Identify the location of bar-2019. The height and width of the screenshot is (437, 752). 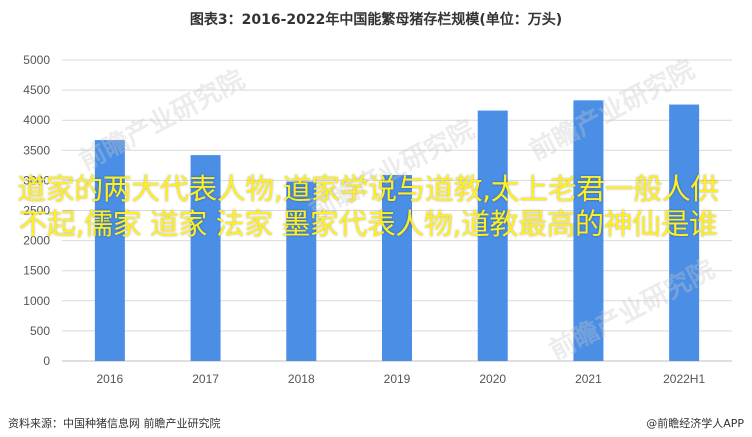
(397, 267).